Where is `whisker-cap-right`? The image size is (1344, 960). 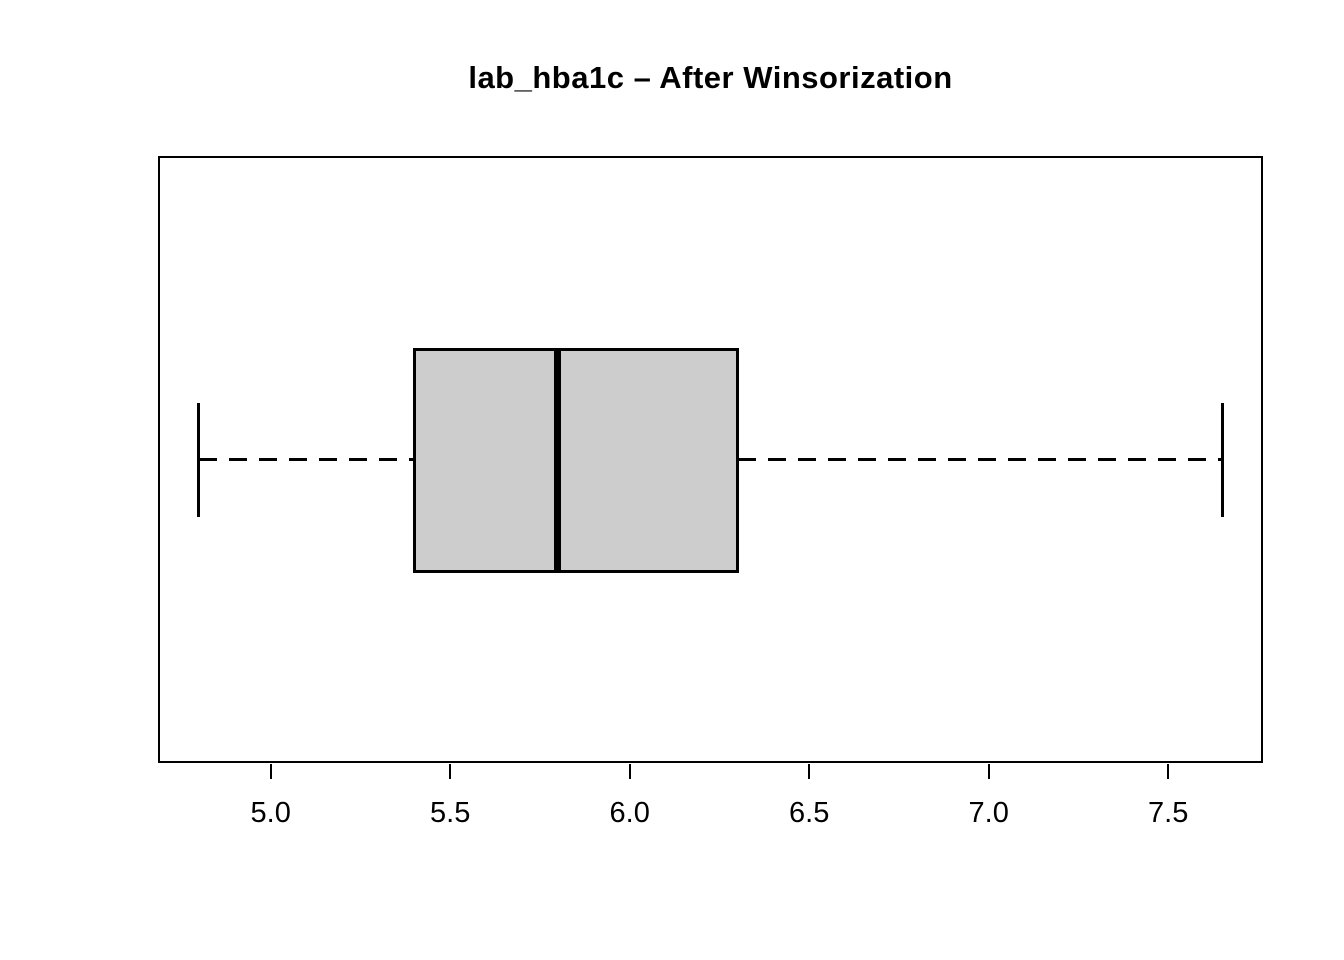 whisker-cap-right is located at coordinates (1222, 460).